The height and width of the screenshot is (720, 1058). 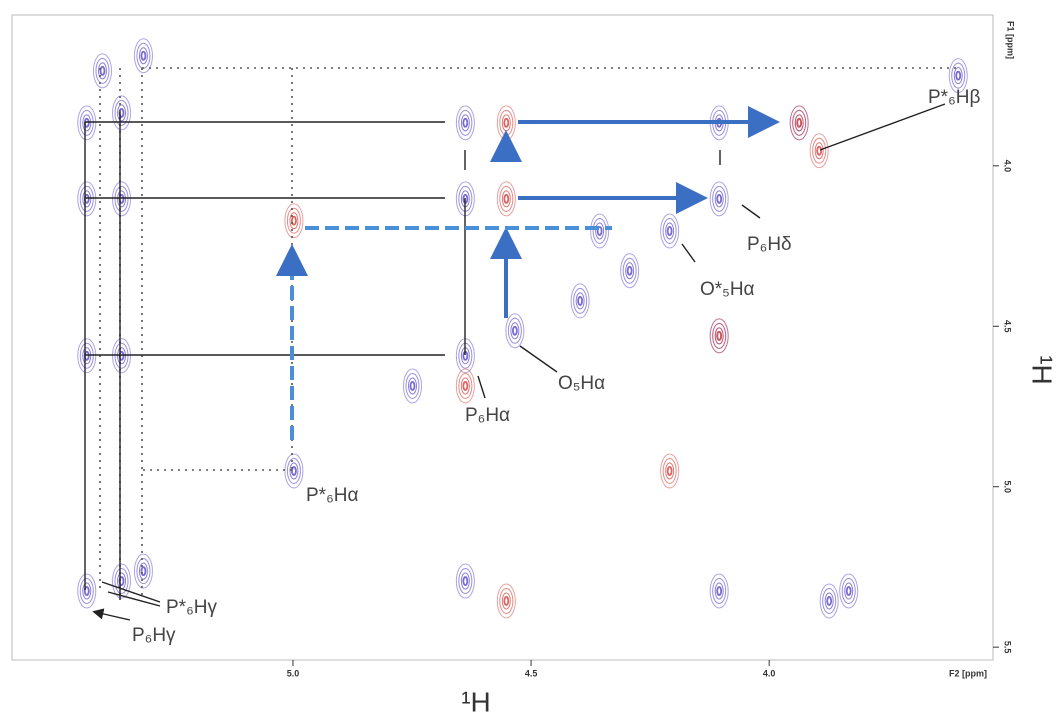 What do you see at coordinates (191, 607) in the screenshot?
I see `annotation: P*₆Hγ` at bounding box center [191, 607].